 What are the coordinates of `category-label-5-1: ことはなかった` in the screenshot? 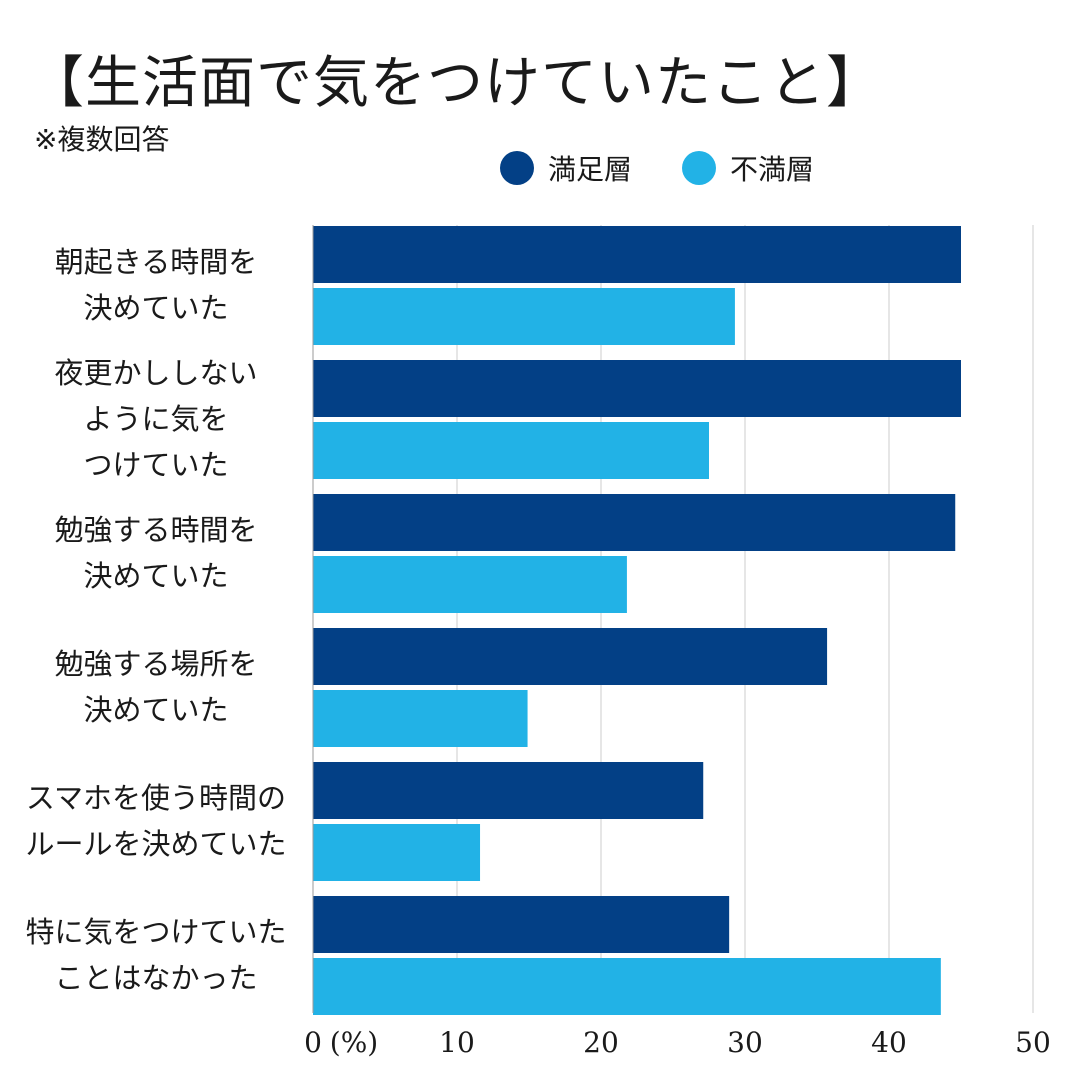 It's located at (155, 978).